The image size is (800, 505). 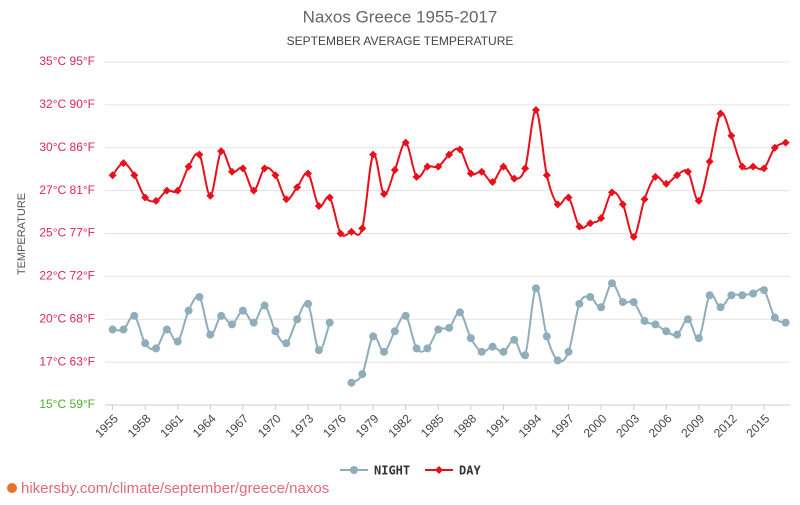 I want to click on x-tick-label: 2006, so click(x=660, y=425).